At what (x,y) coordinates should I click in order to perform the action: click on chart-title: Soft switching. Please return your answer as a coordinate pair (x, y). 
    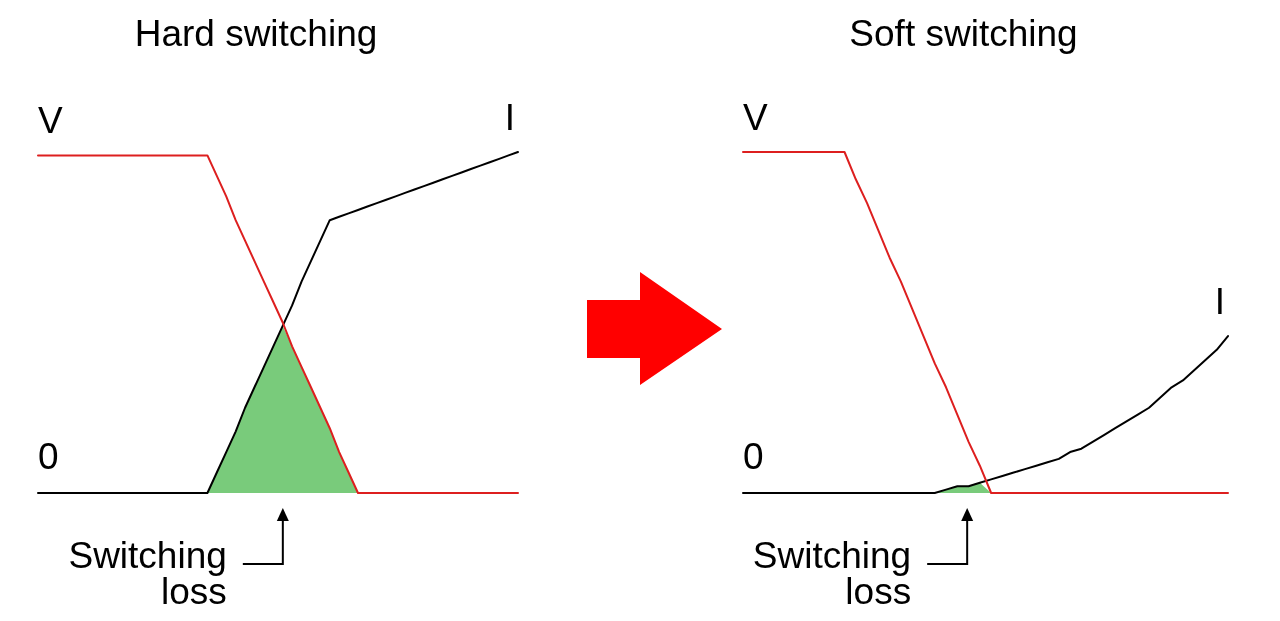
    Looking at the image, I should click on (963, 33).